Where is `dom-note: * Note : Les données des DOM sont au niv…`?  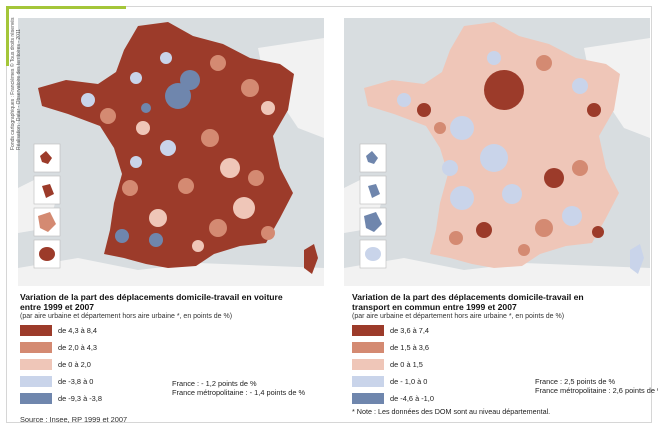
dom-note: * Note : Les données des DOM sont au niv… is located at coordinates (451, 411).